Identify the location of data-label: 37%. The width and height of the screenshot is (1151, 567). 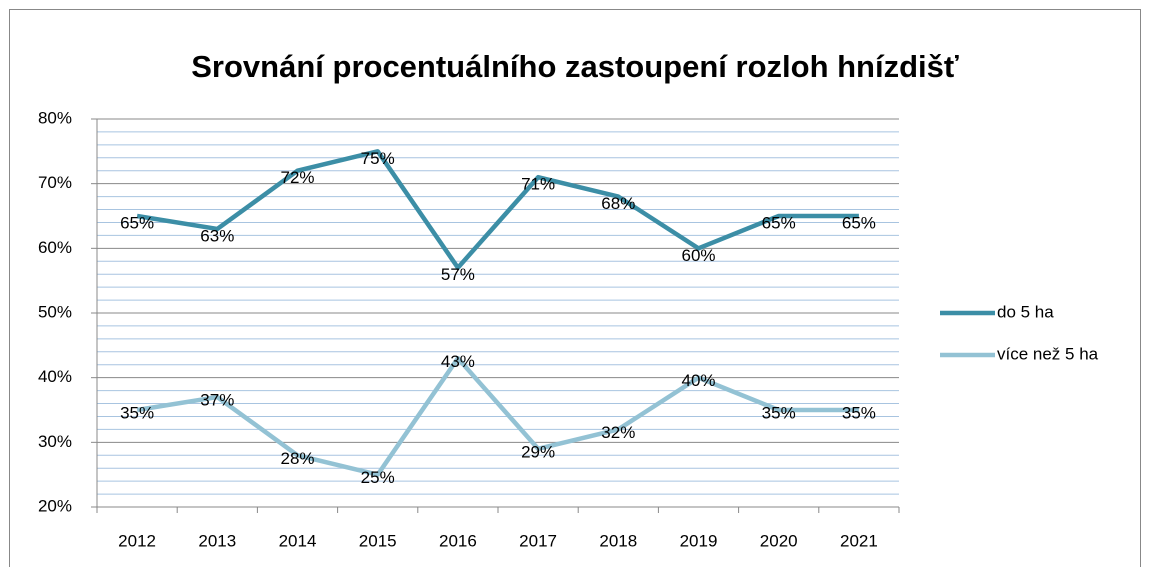
(217, 400).